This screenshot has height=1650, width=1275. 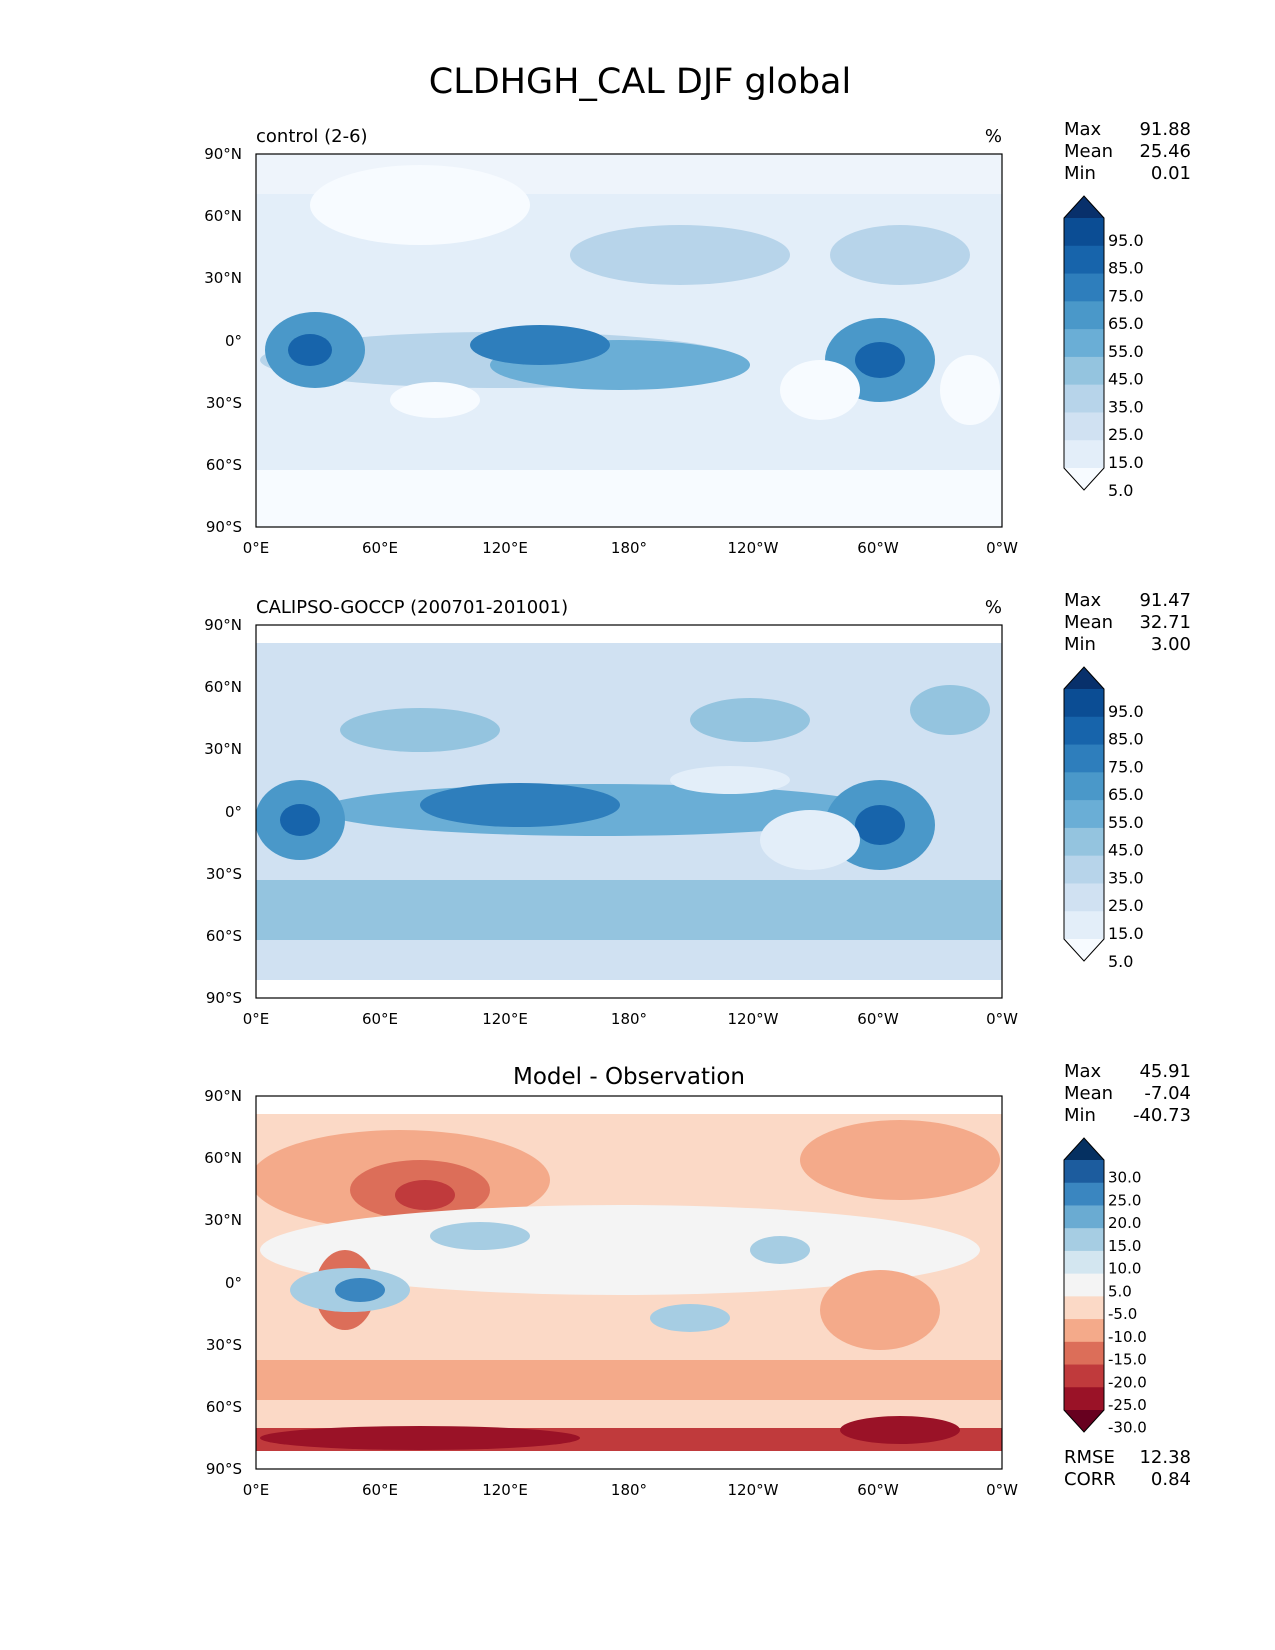 I want to click on map-field-observation, so click(x=629, y=811).